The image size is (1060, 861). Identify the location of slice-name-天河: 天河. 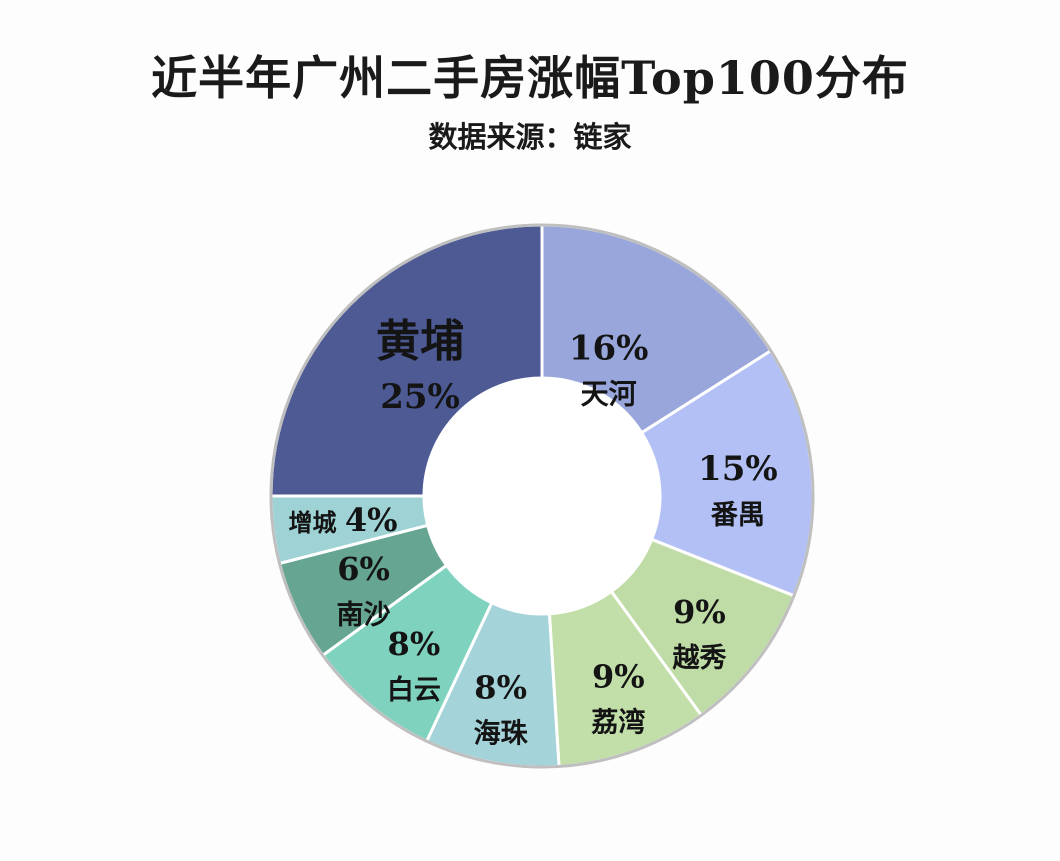
(609, 394).